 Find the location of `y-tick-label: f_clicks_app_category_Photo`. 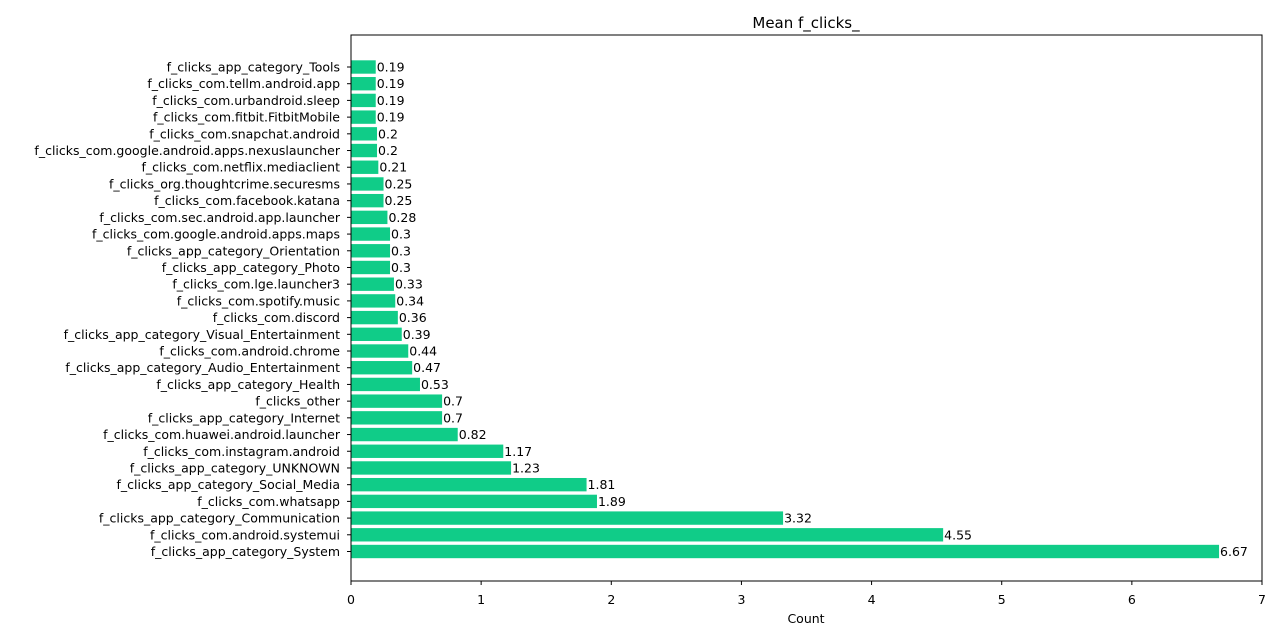

y-tick-label: f_clicks_app_category_Photo is located at coordinates (251, 267).